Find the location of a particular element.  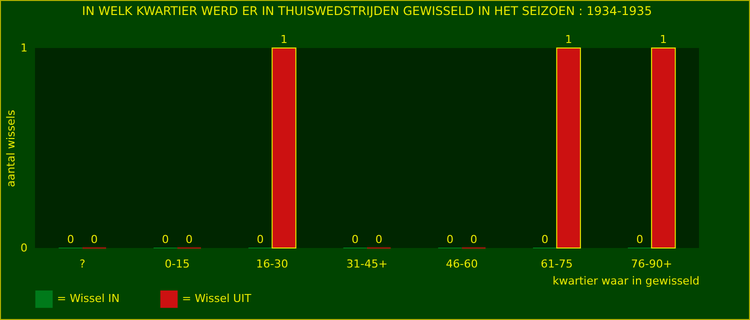

x-tick-label: 16-30 is located at coordinates (272, 264).